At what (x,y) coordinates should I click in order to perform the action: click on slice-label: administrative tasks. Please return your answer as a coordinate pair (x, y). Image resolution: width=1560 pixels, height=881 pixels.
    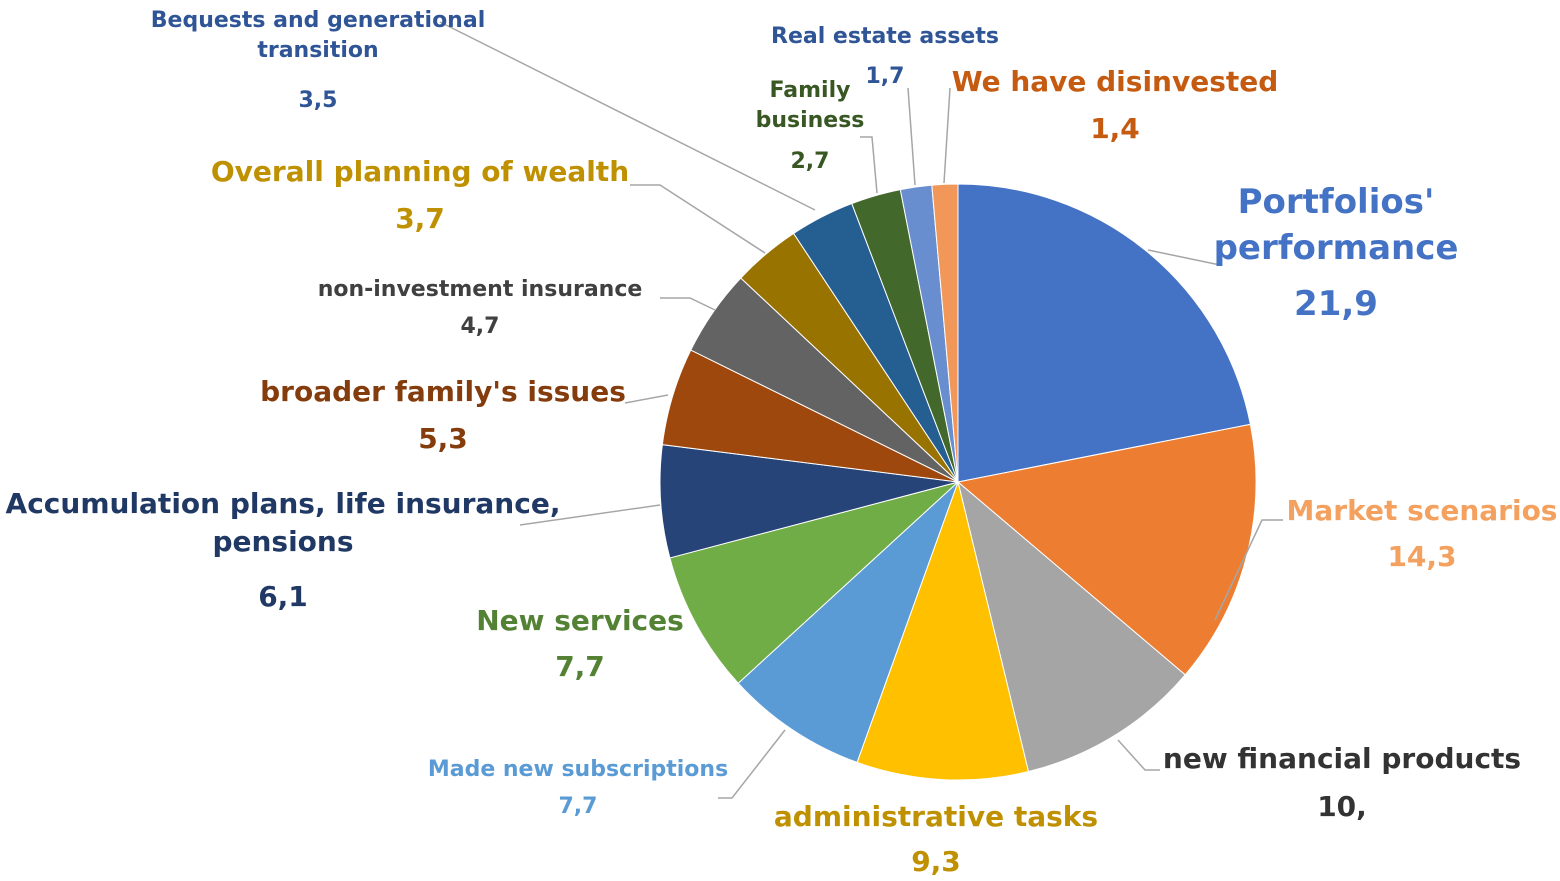
    Looking at the image, I should click on (936, 816).